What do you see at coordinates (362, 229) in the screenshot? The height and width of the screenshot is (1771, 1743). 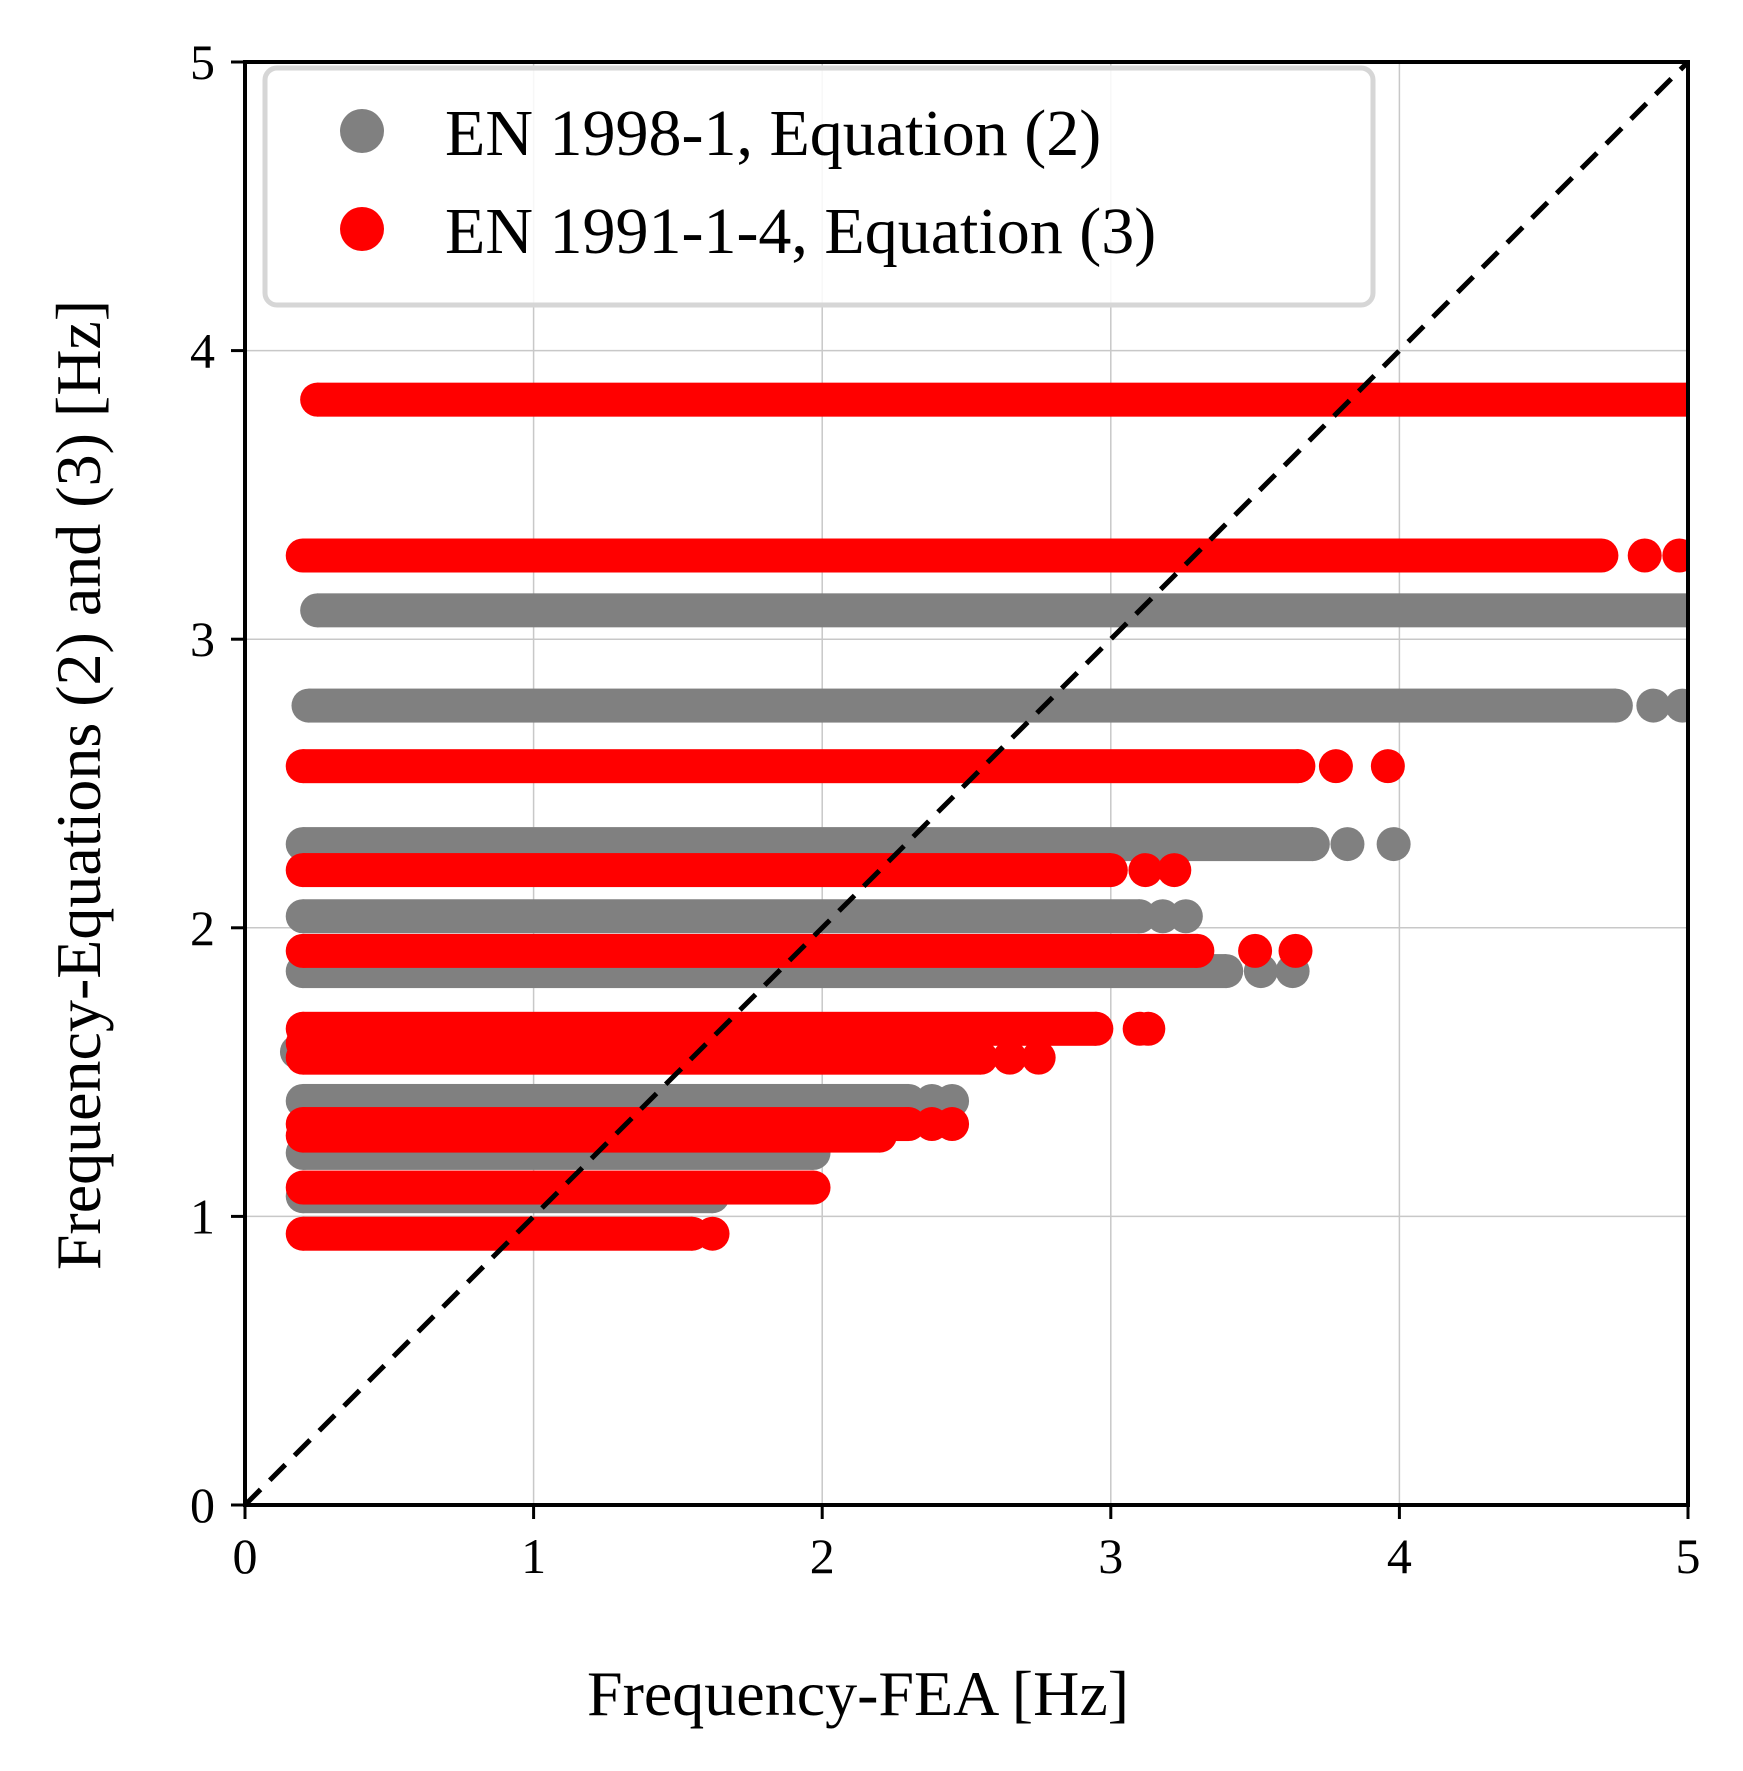 I see `legend-marker-en1991` at bounding box center [362, 229].